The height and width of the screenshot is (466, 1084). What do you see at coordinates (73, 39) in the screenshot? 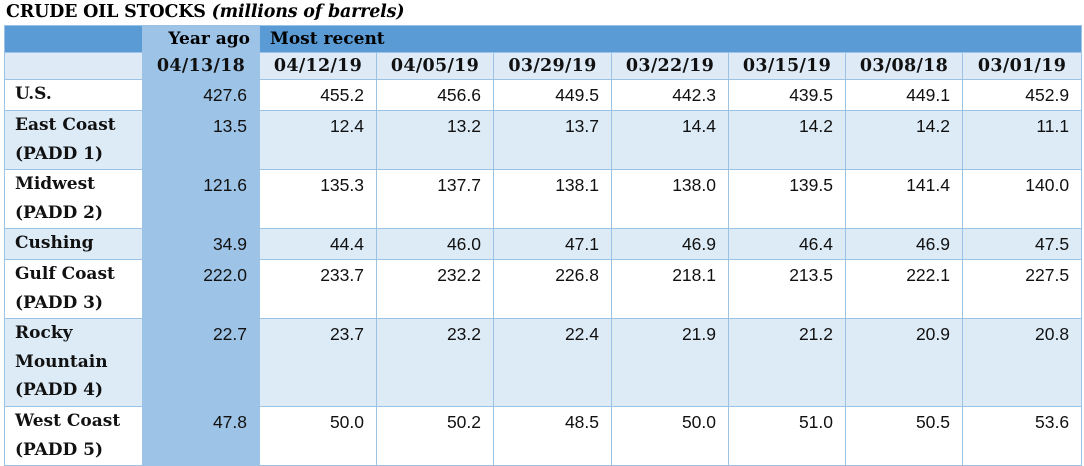
I see `header-corner-cell` at bounding box center [73, 39].